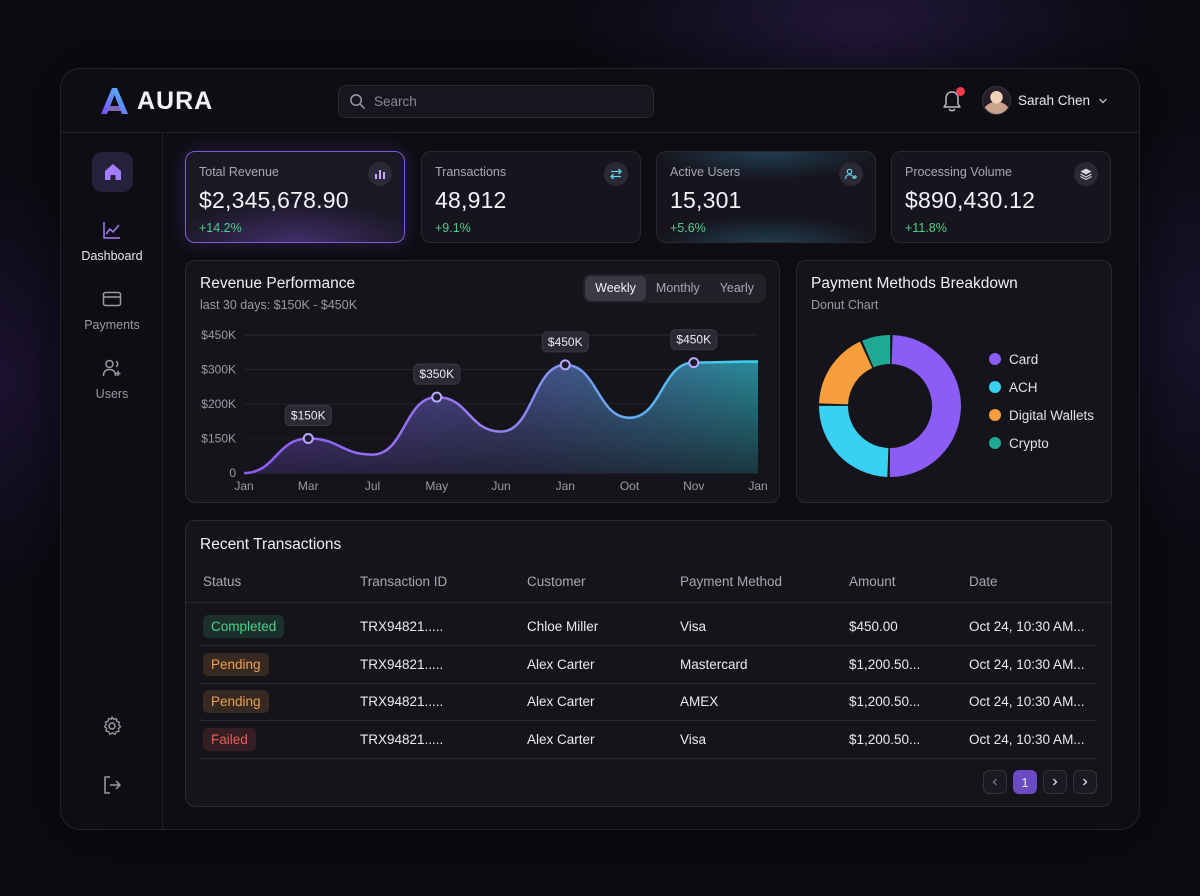 This screenshot has width=1200, height=896. Describe the element at coordinates (736, 288) in the screenshot. I see `tab-yearly: Yearly` at that location.